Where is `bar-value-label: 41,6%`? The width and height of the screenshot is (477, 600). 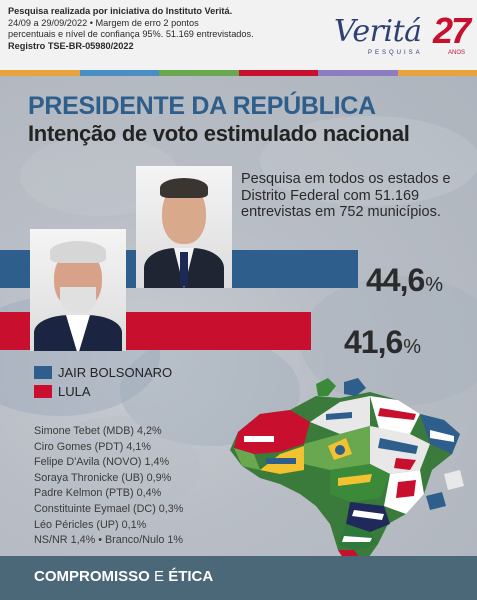
bar-value-label: 41,6% is located at coordinates (382, 342).